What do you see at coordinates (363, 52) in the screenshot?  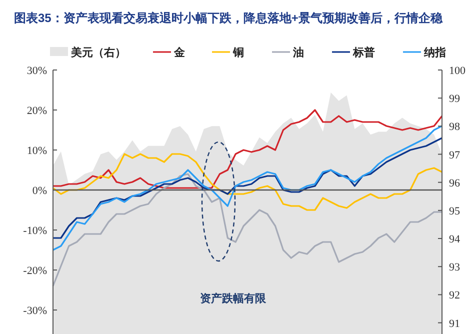 I see `legend-label: 标普` at bounding box center [363, 52].